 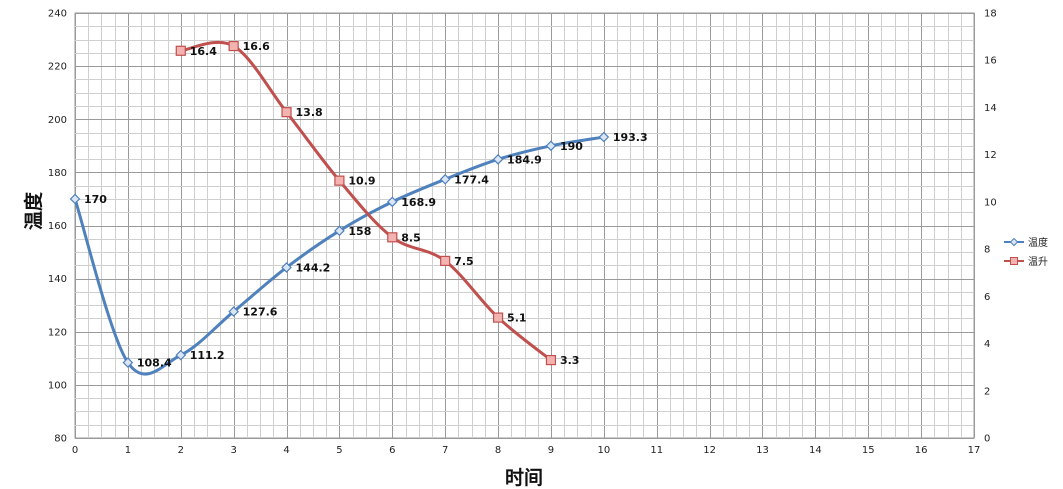 I want to click on data-label: 184.9, so click(x=524, y=159).